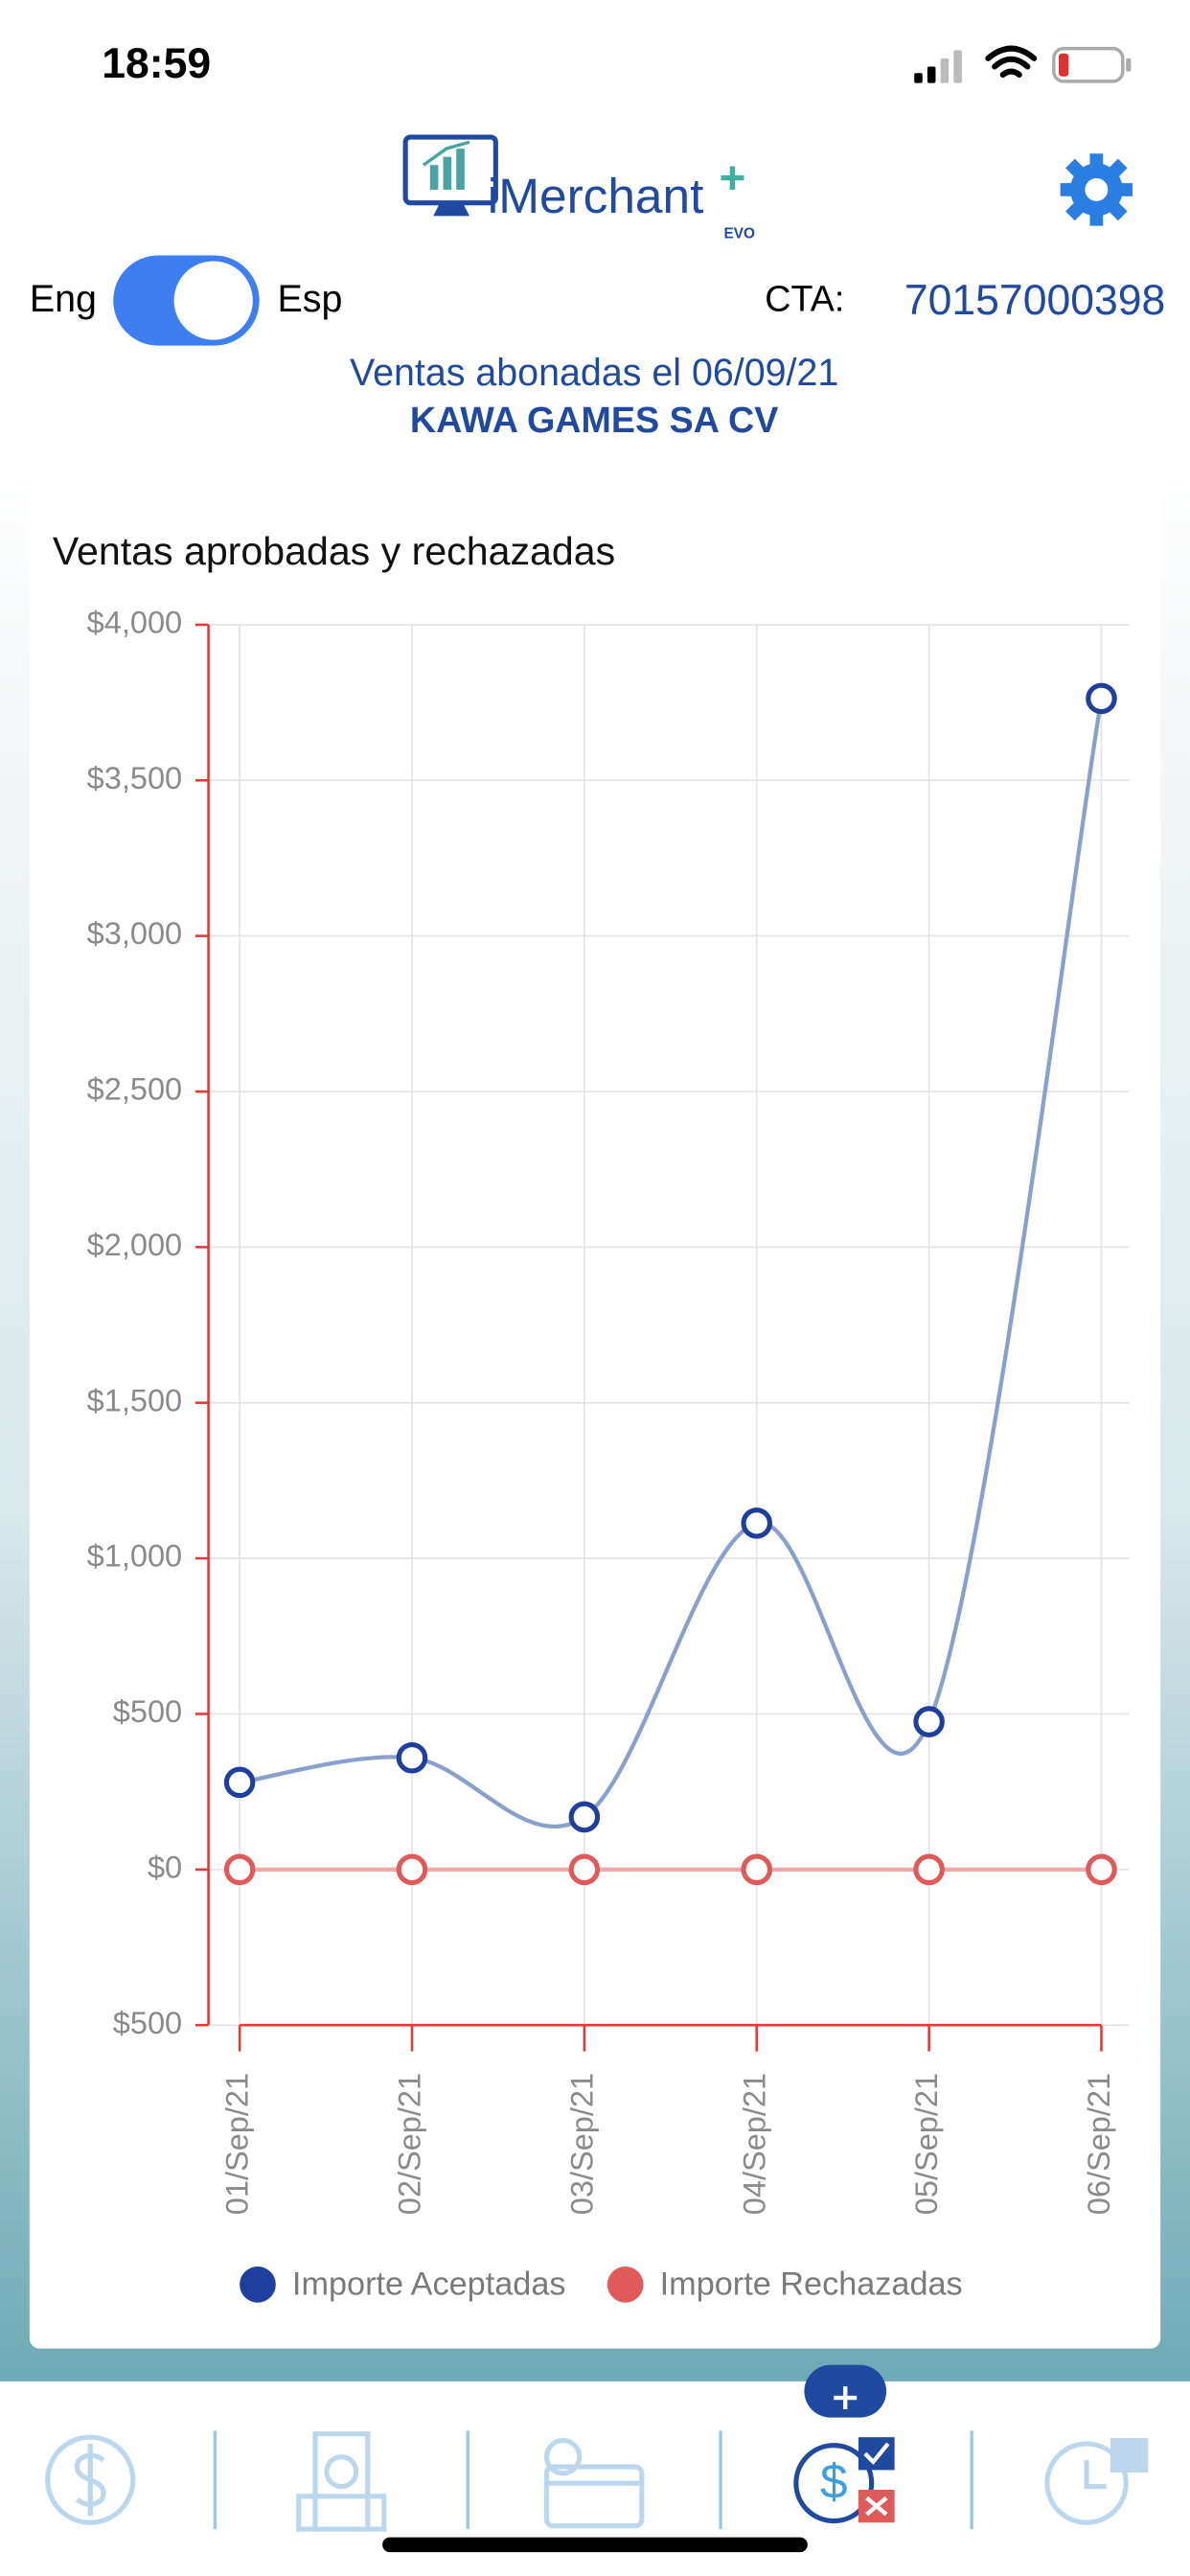  I want to click on x-tick-label: 04/Sep/21, so click(754, 2144).